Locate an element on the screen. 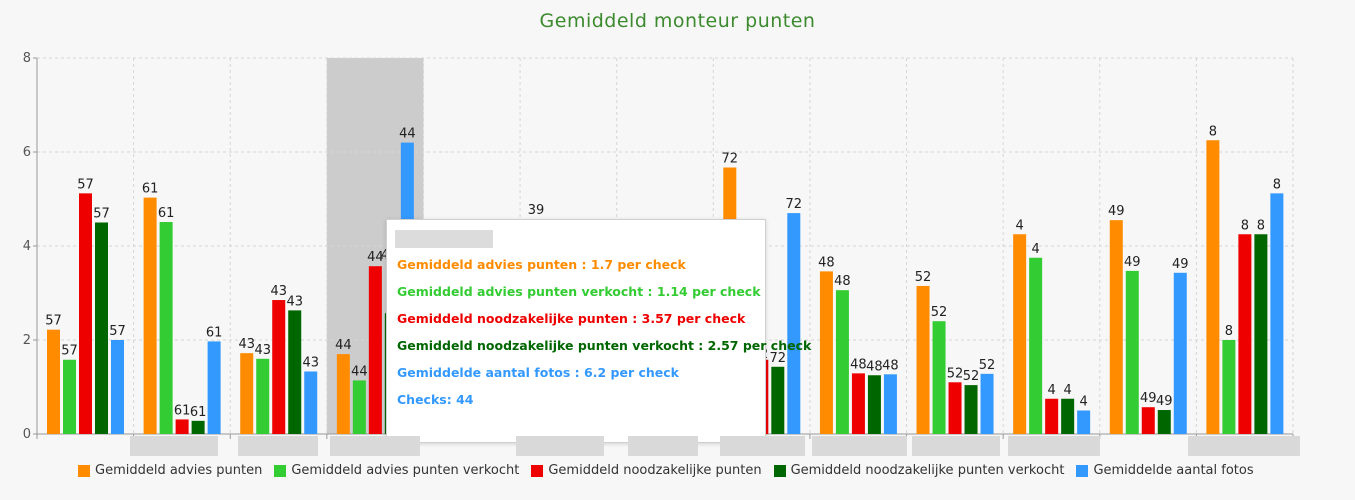 The image size is (1355, 500). tooltip-redacted-header is located at coordinates (444, 239).